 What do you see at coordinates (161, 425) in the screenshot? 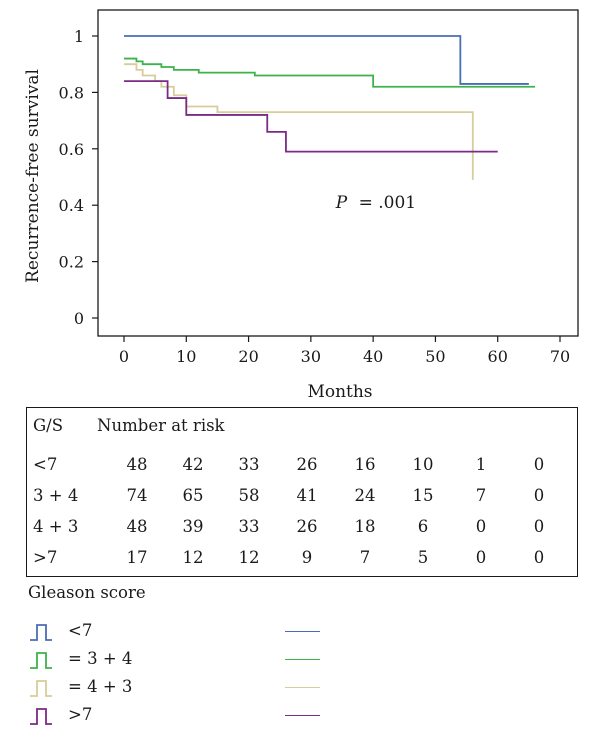
I see `risk-table-title: Number at risk` at bounding box center [161, 425].